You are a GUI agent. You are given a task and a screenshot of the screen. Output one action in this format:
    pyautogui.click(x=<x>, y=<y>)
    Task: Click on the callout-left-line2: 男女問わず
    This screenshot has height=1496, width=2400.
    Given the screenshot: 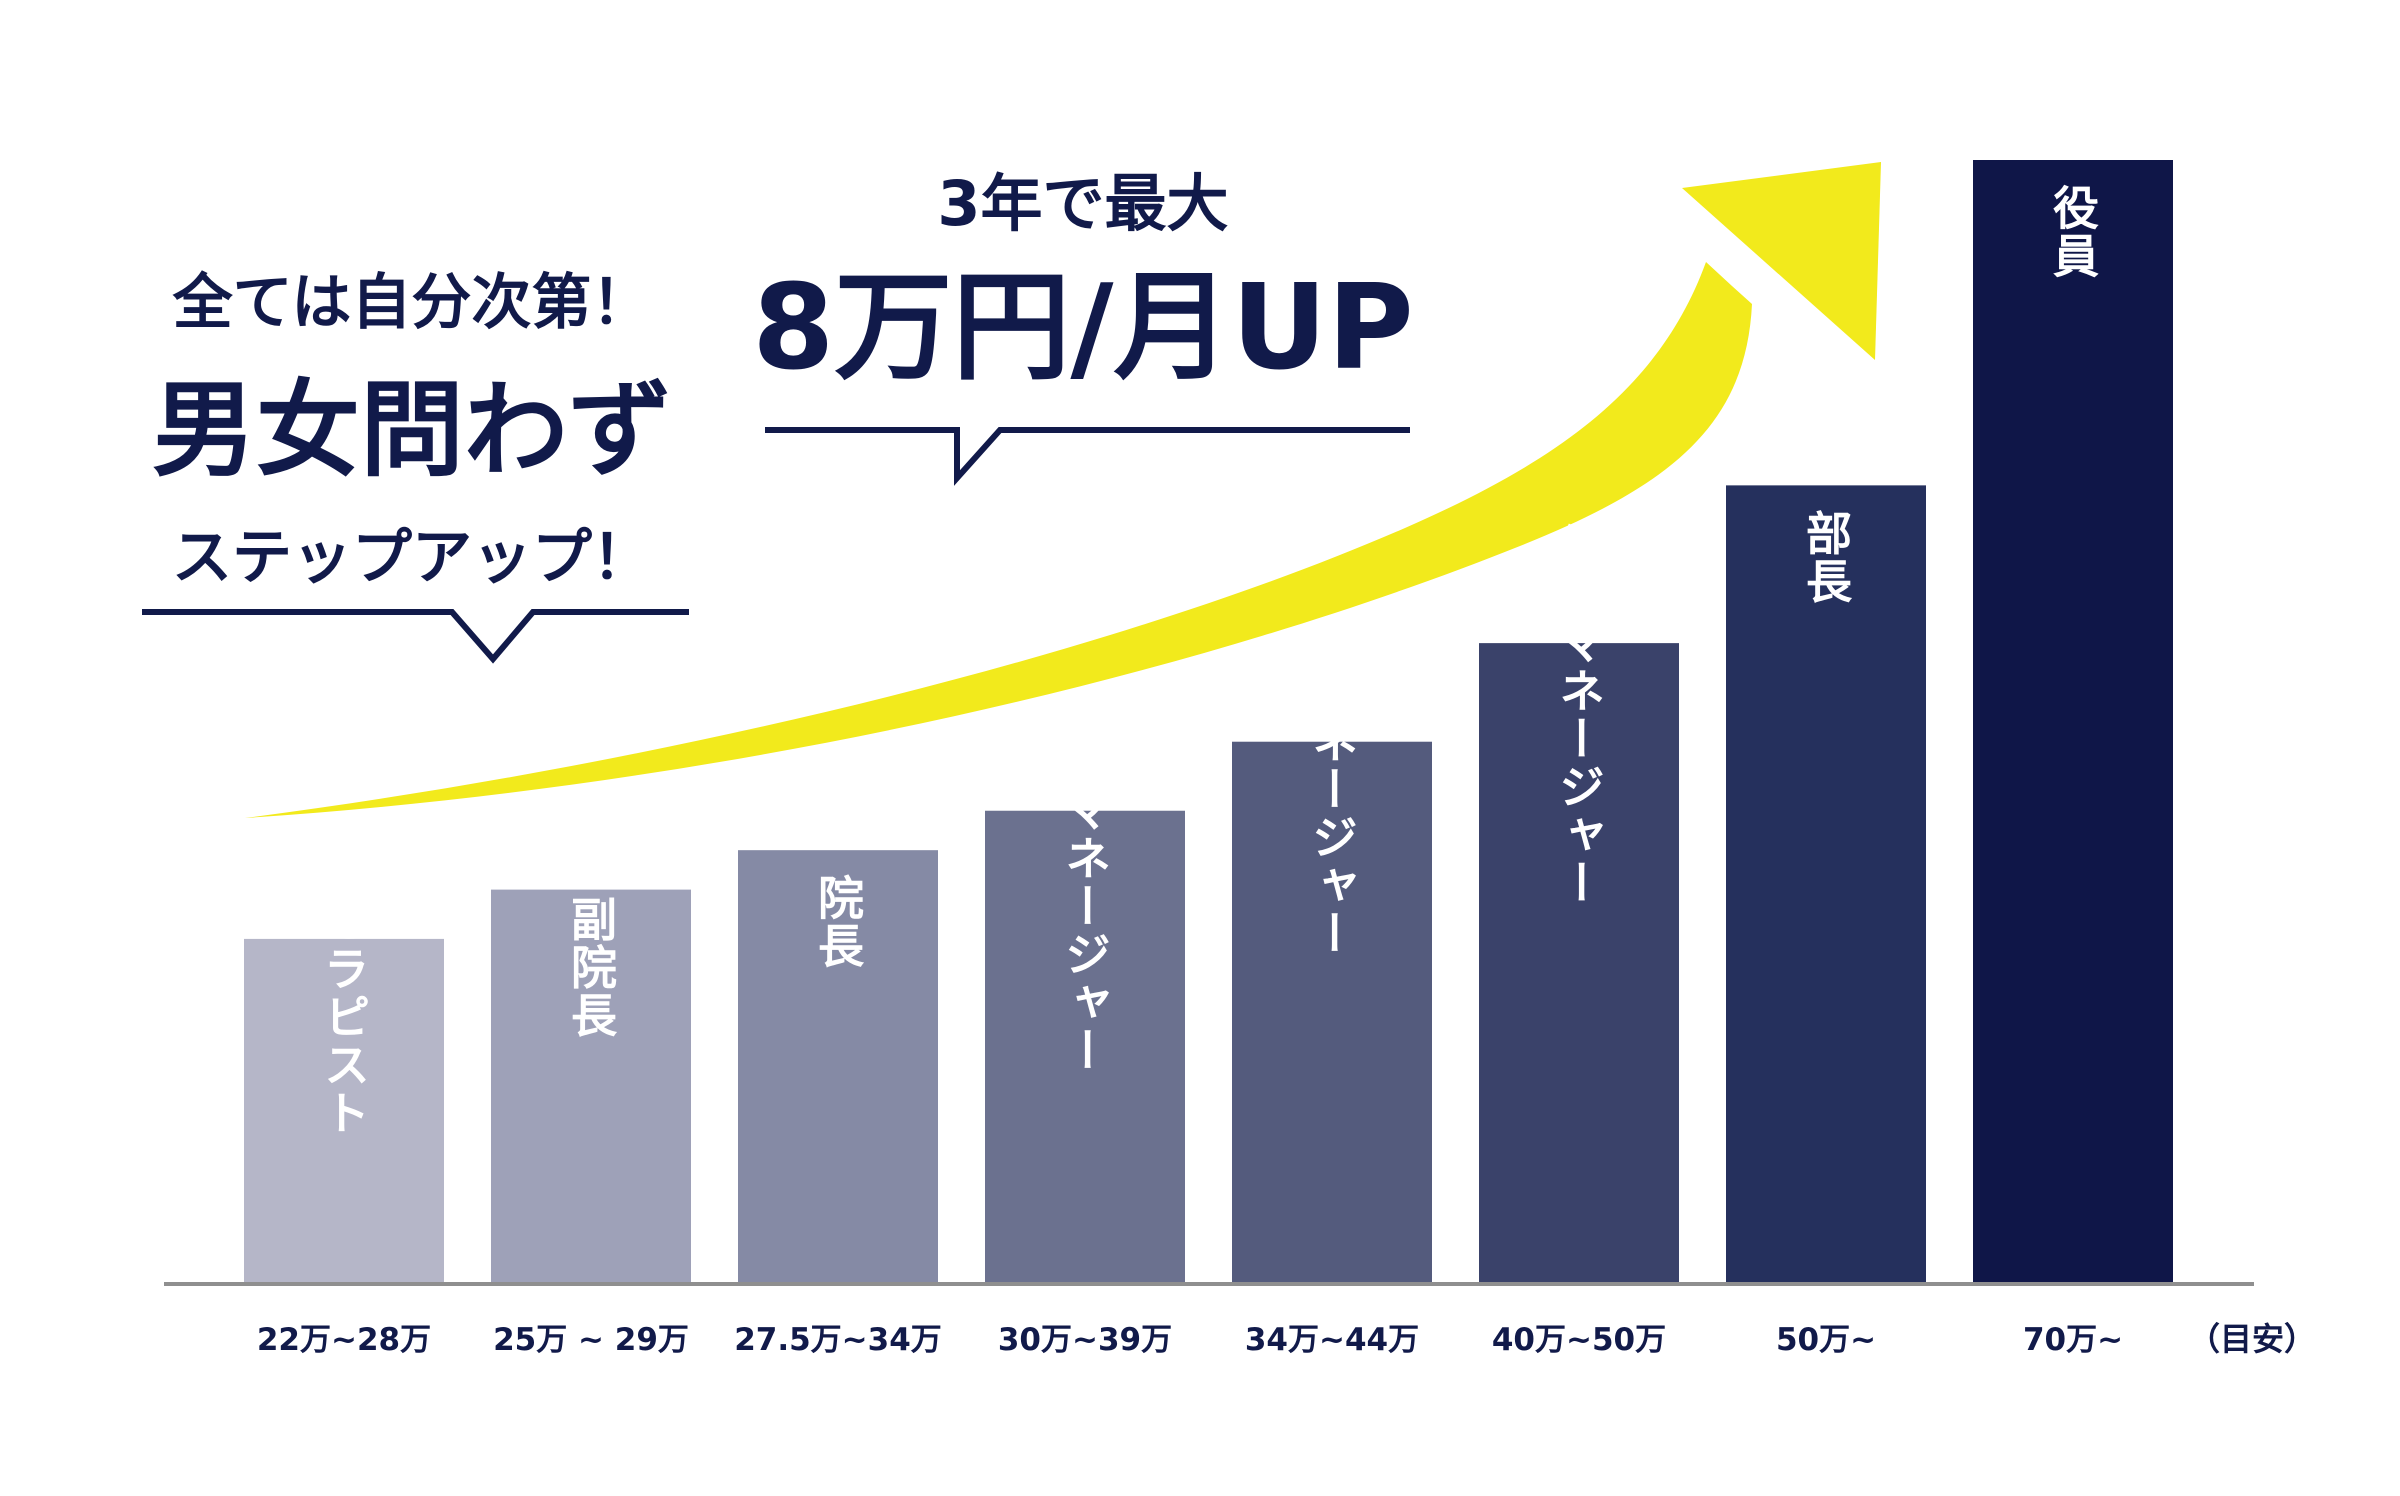 What is the action you would take?
    pyautogui.click(x=412, y=430)
    